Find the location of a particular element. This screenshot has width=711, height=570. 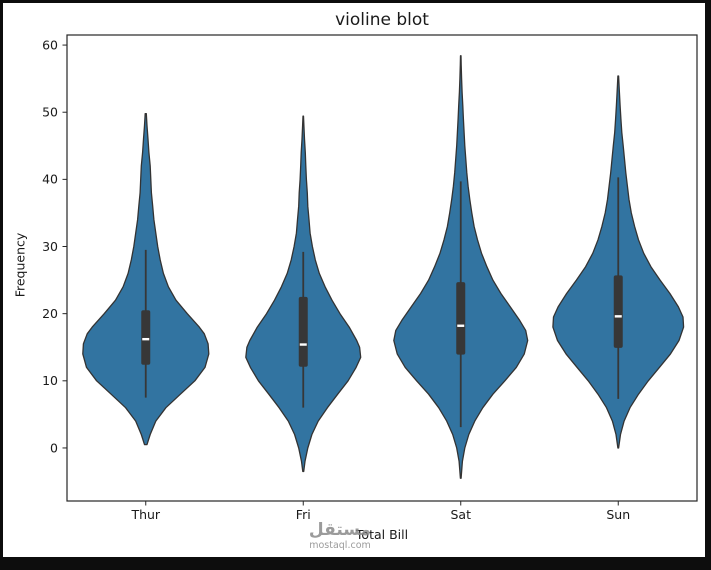

y-tick-label-40: 40 is located at coordinates (50, 179).